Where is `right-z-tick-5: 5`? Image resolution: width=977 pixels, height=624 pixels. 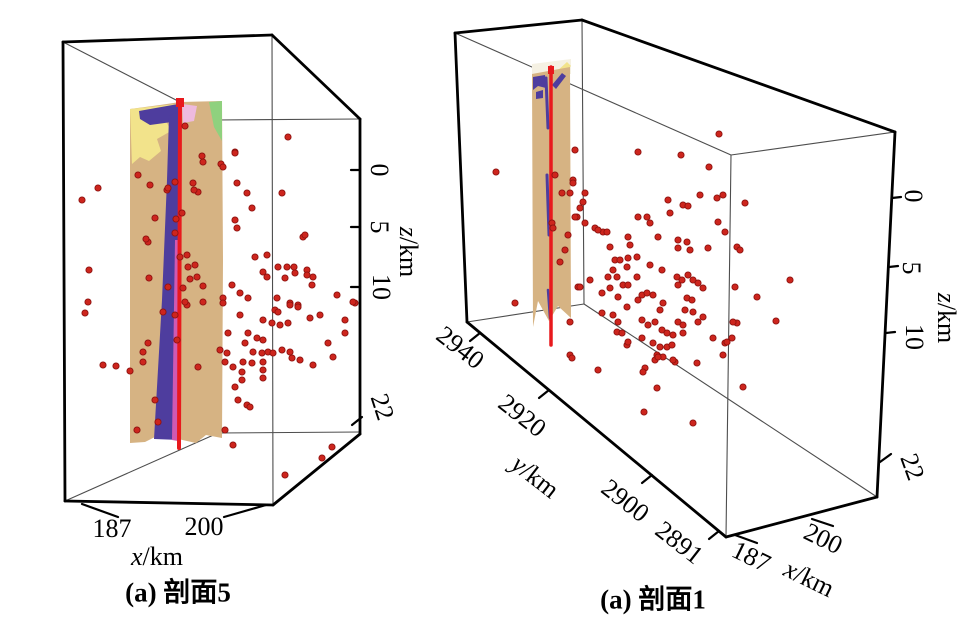 right-z-tick-5: 5 is located at coordinates (911, 268).